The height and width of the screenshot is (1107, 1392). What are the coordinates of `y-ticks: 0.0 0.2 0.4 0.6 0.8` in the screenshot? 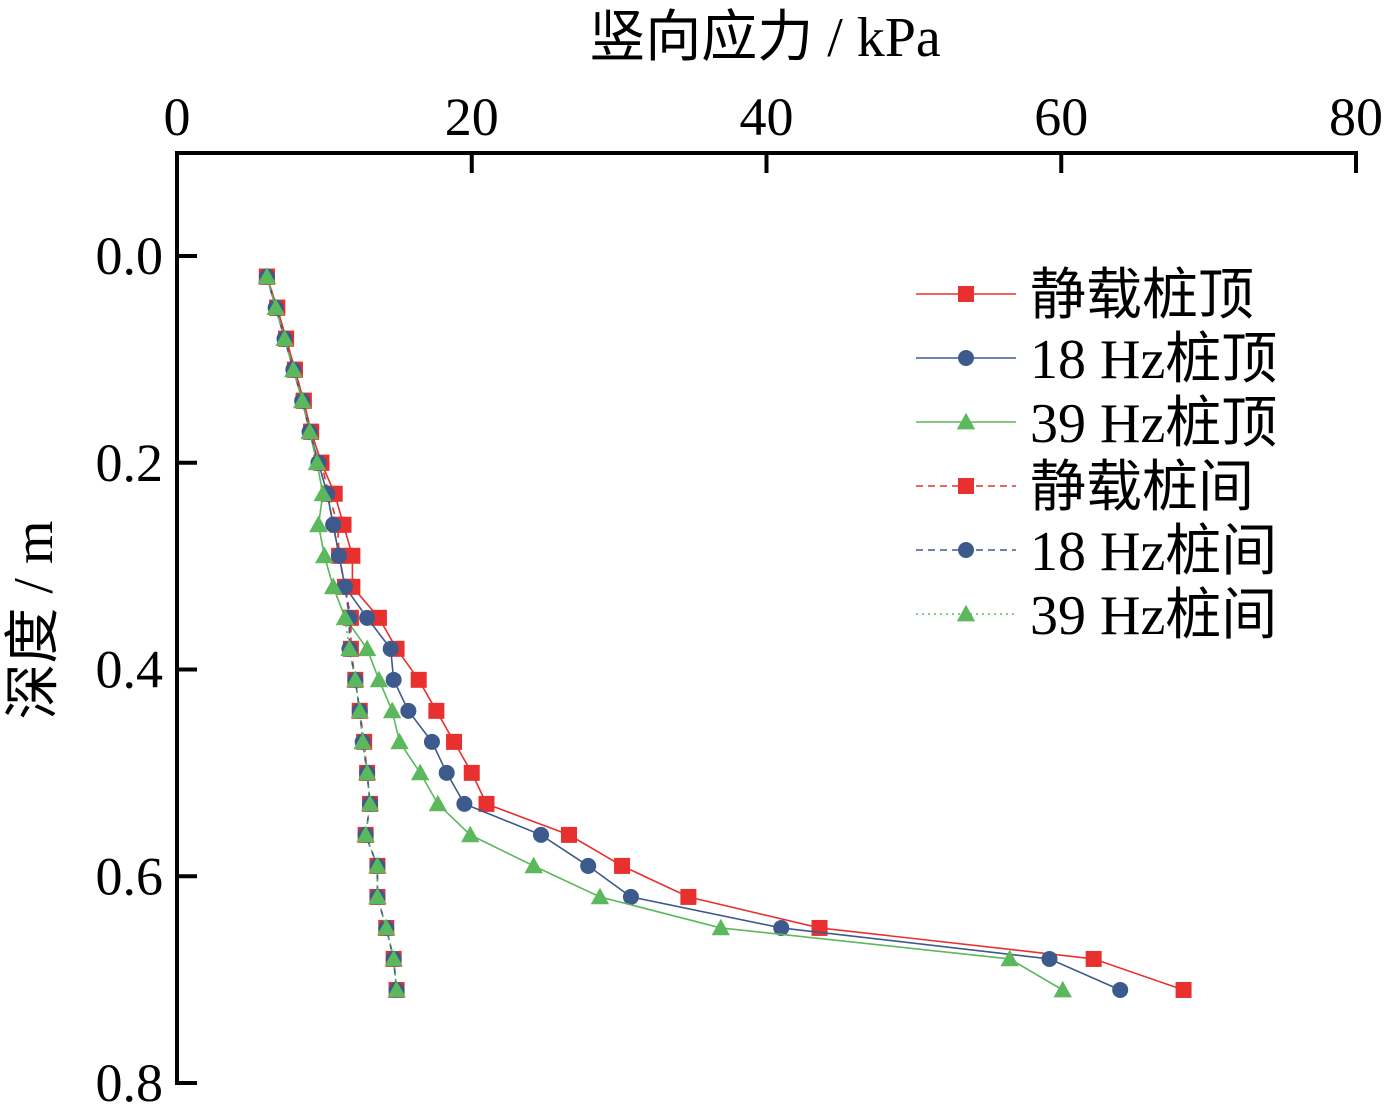 It's located at (146, 666).